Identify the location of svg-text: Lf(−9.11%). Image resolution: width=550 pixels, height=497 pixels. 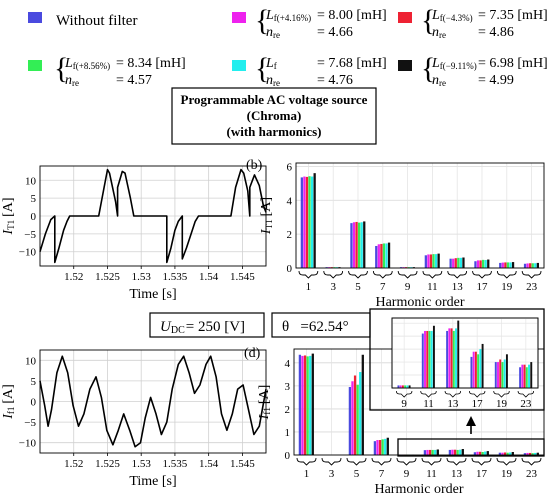
(454, 63).